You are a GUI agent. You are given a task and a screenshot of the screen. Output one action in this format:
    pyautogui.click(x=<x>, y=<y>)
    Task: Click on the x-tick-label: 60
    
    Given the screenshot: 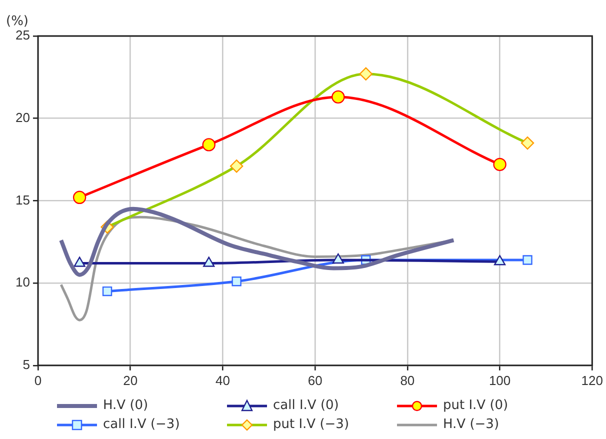 What is the action you would take?
    pyautogui.click(x=315, y=380)
    